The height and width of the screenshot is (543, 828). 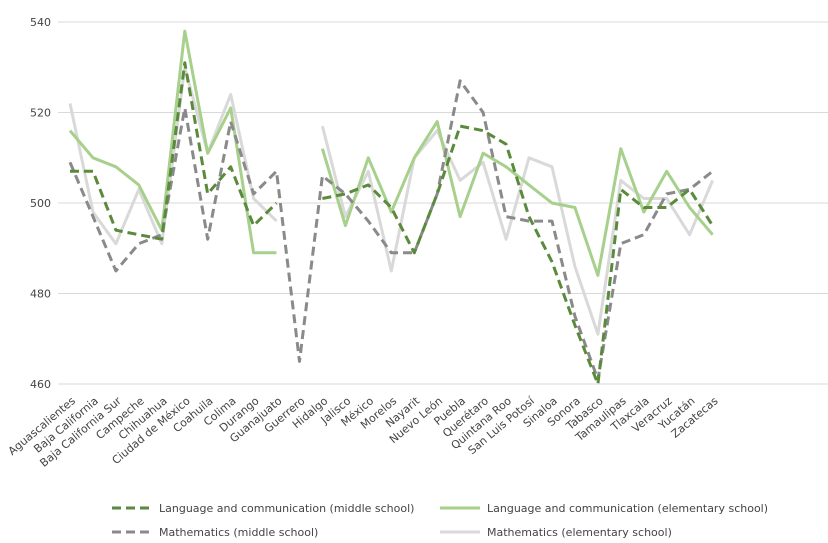 I want to click on y-tick-label: 520, so click(x=40, y=113).